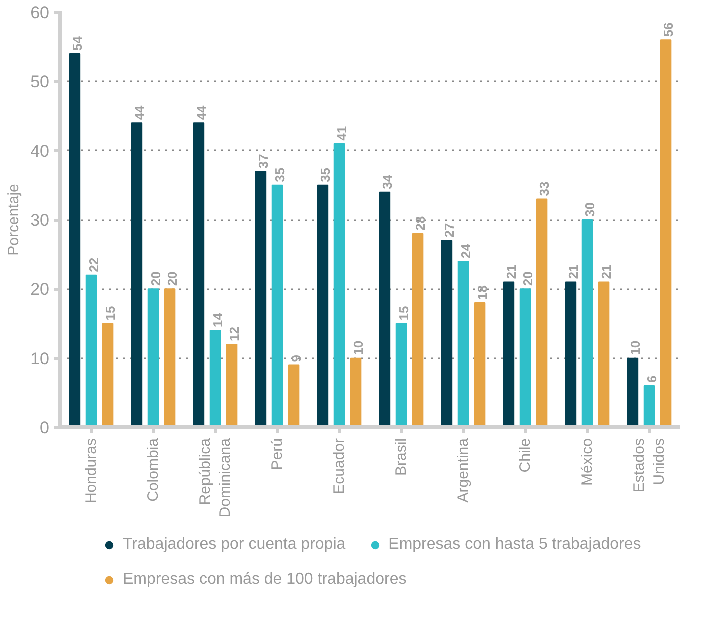  What do you see at coordinates (466, 250) in the screenshot?
I see `data-label: 24` at bounding box center [466, 250].